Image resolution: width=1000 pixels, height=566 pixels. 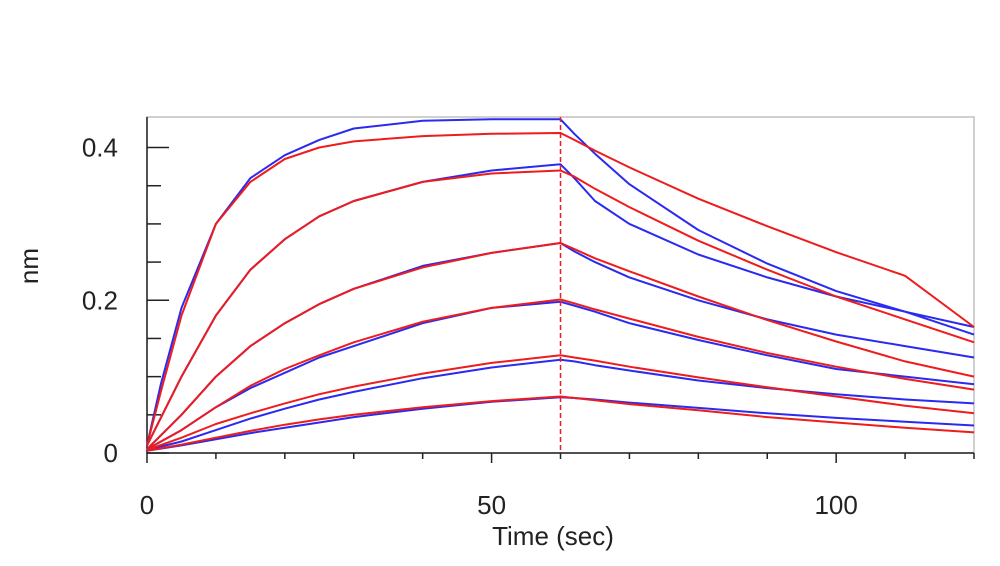 I want to click on y-tick-label: 0.4, so click(x=100, y=148).